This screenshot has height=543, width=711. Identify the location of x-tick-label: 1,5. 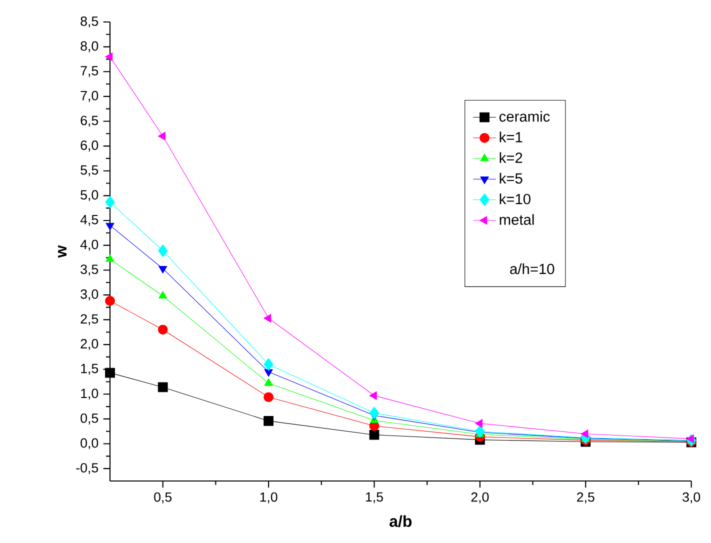
(374, 498).